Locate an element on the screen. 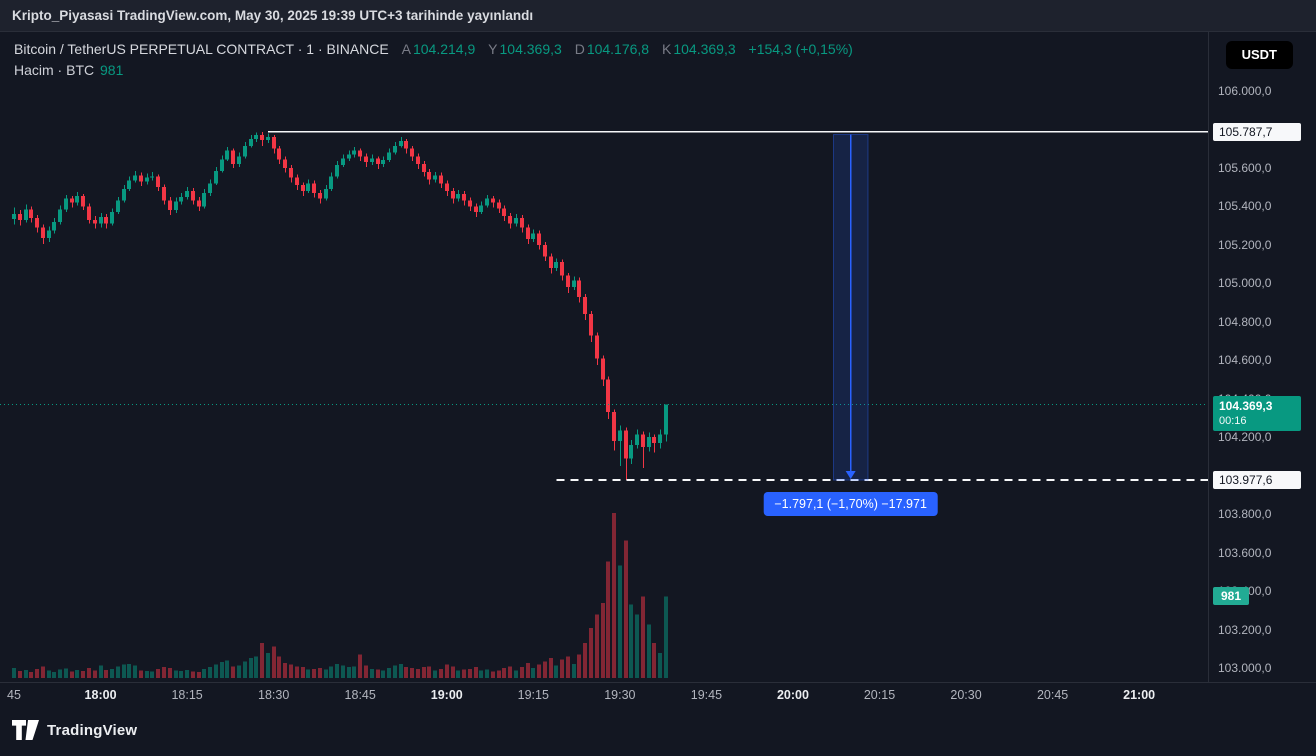 The width and height of the screenshot is (1316, 756). last-price-label: 104.369,3 00:16 is located at coordinates (1257, 413).